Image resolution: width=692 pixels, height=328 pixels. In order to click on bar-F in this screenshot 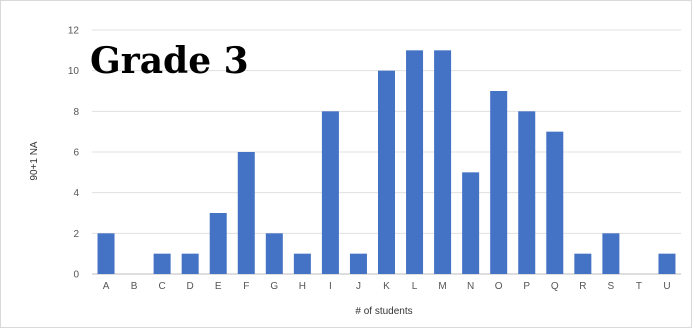, I will do `click(246, 213)`.